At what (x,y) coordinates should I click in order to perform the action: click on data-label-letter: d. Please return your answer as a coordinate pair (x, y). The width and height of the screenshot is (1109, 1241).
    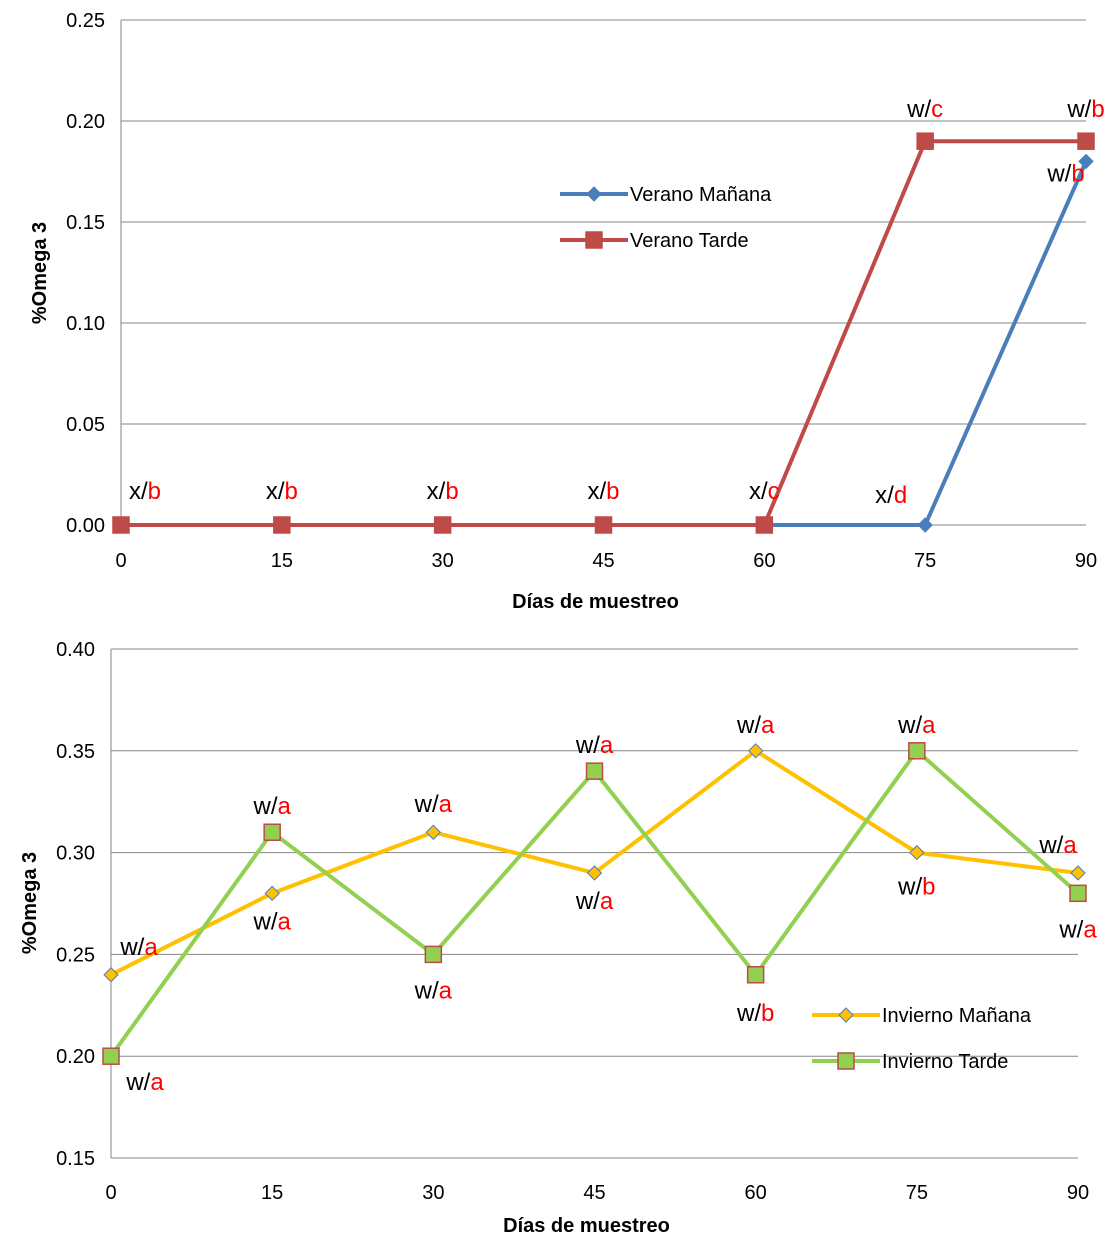
    Looking at the image, I should click on (900, 495).